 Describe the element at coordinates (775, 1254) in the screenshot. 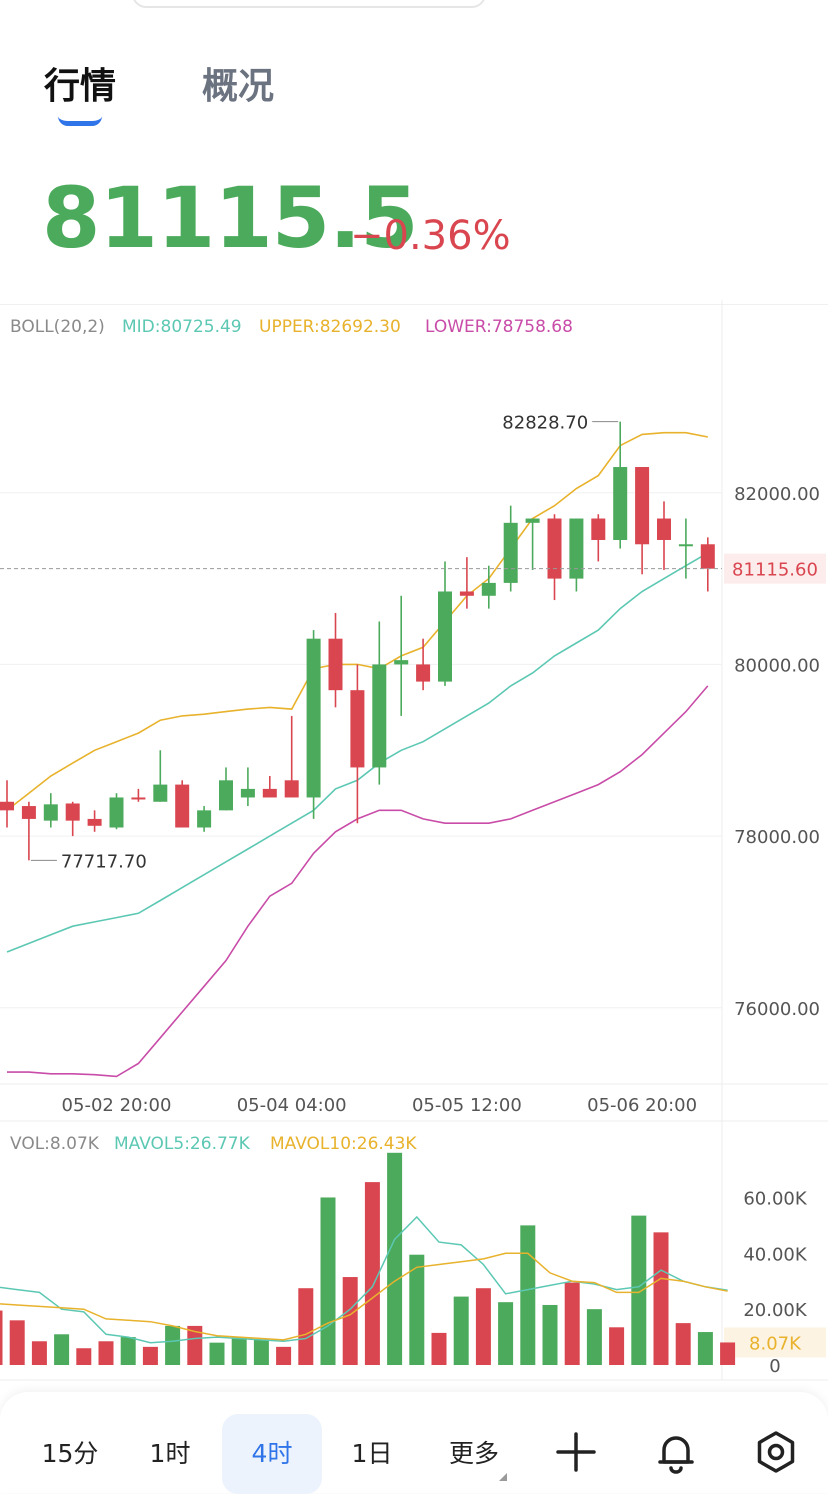

I see `volume-axis-tick-label: 40.00K` at that location.